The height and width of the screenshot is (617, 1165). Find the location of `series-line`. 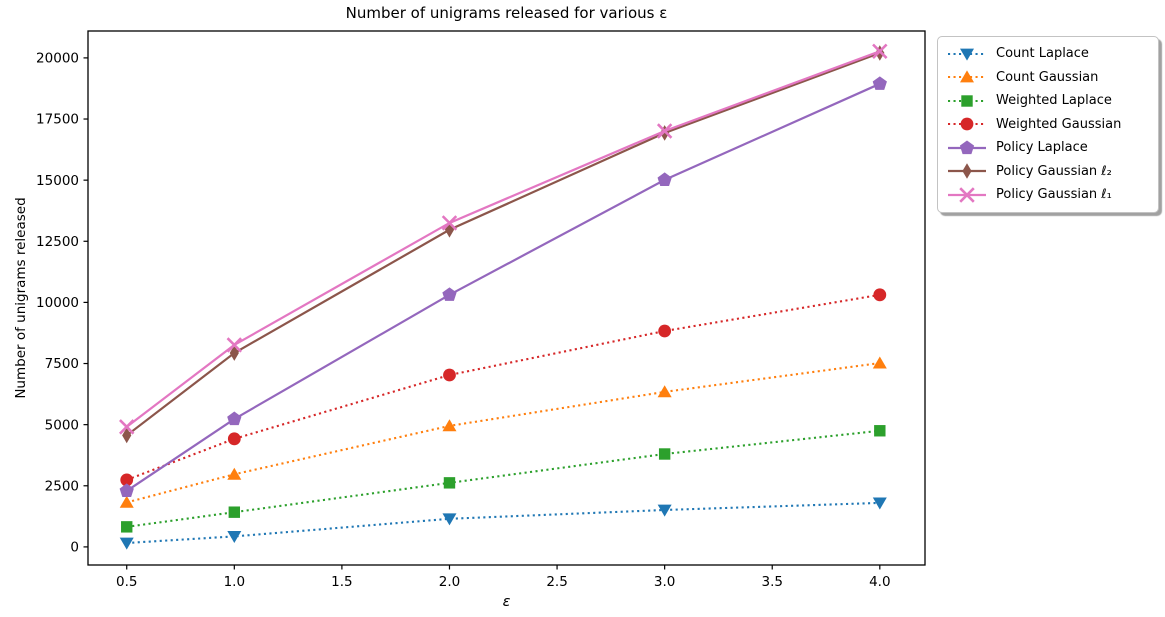

series-line is located at coordinates (503, 523).